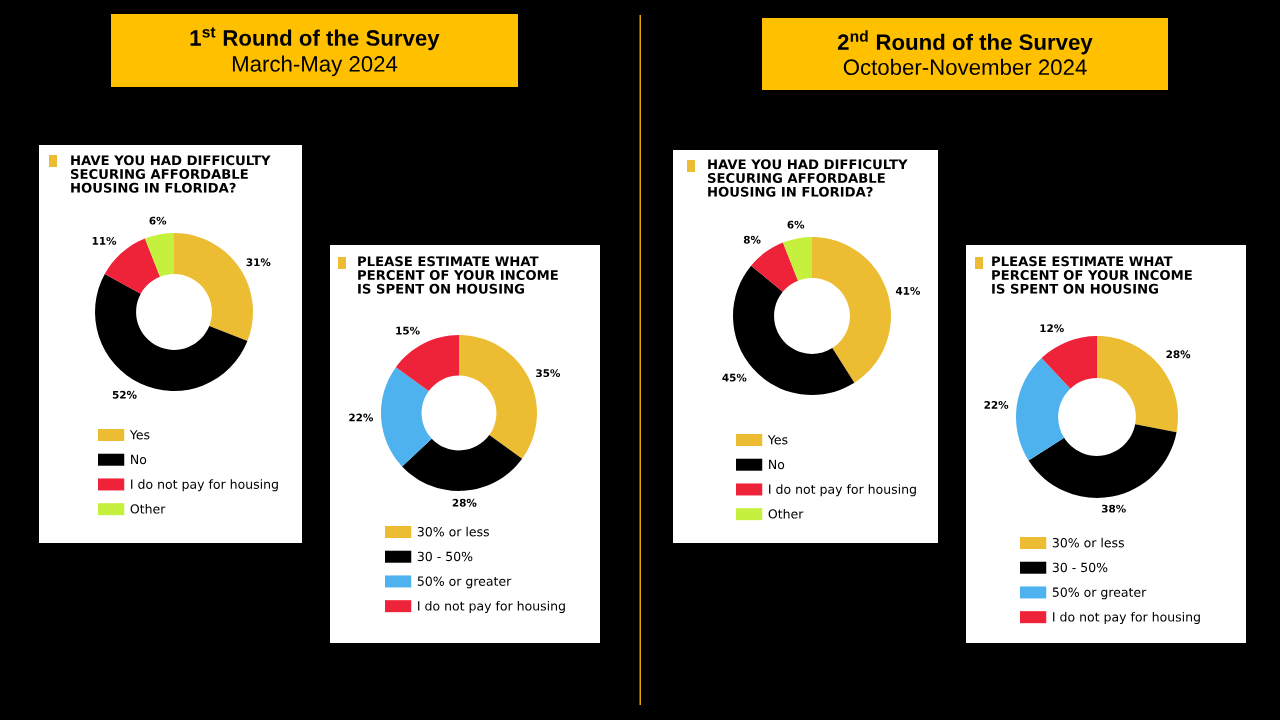 Image resolution: width=1280 pixels, height=720 pixels. Describe the element at coordinates (548, 373) in the screenshot. I see `data-label: 35%` at that location.